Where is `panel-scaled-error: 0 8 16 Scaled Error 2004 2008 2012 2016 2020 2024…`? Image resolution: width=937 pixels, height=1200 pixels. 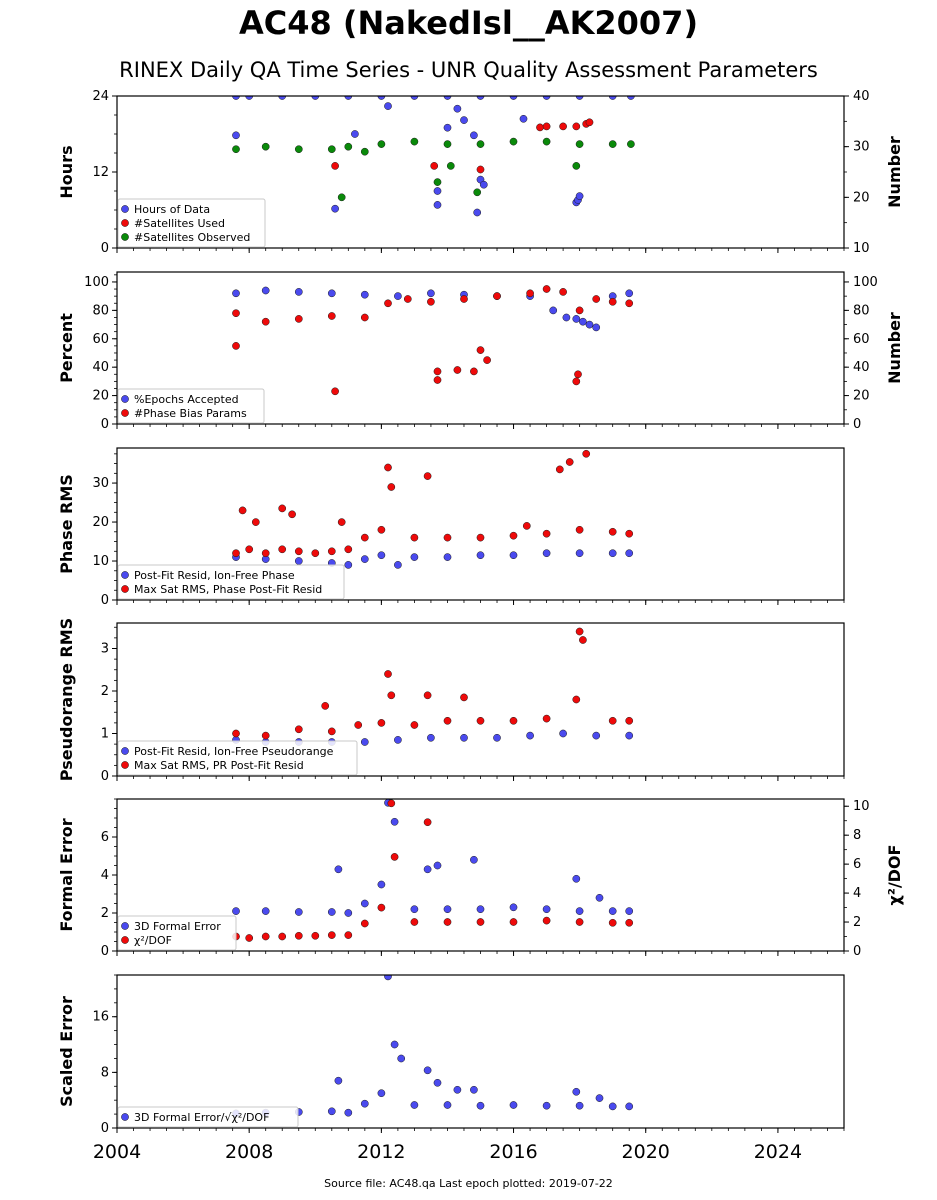
panel-scaled-error: 0 8 16 Scaled Error 2004 2008 2012 2016 2020 2024… is located at coordinates (451, 1068).